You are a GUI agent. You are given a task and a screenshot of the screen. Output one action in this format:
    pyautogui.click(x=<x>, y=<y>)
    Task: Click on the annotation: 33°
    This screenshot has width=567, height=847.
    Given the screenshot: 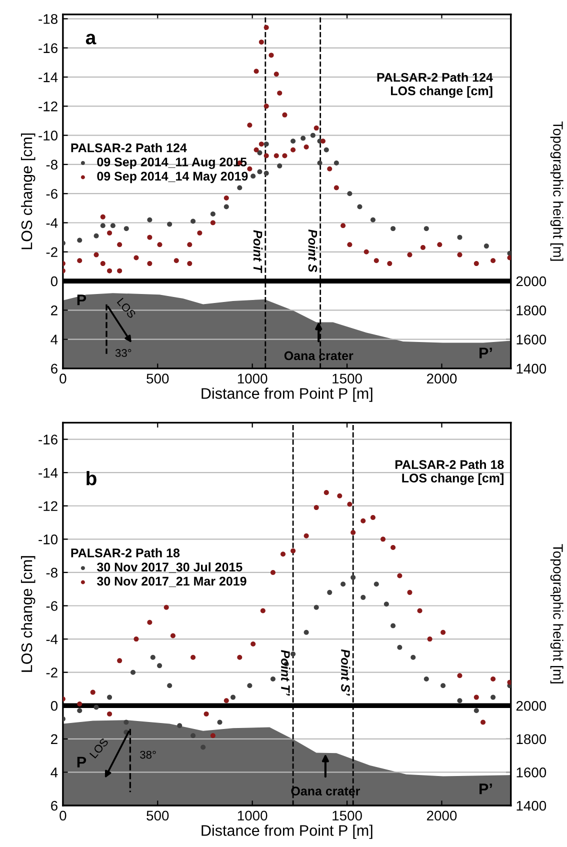 What is the action you would take?
    pyautogui.click(x=123, y=353)
    